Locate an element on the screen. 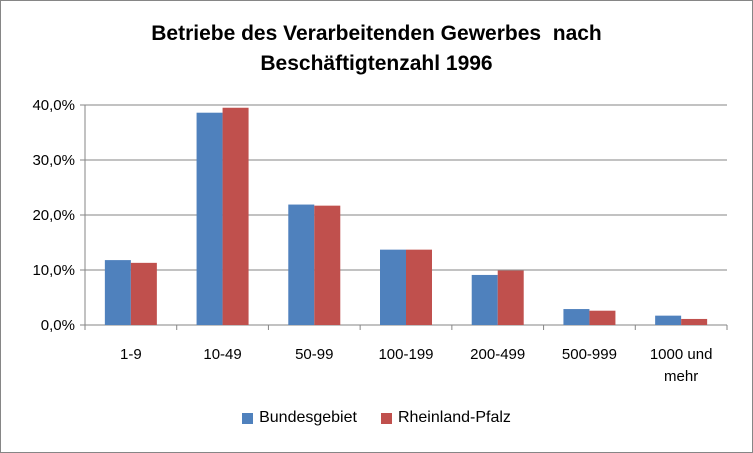 This screenshot has width=753, height=453. chart-title-line-2: Beschäftigtenzahl 1996 is located at coordinates (376, 63).